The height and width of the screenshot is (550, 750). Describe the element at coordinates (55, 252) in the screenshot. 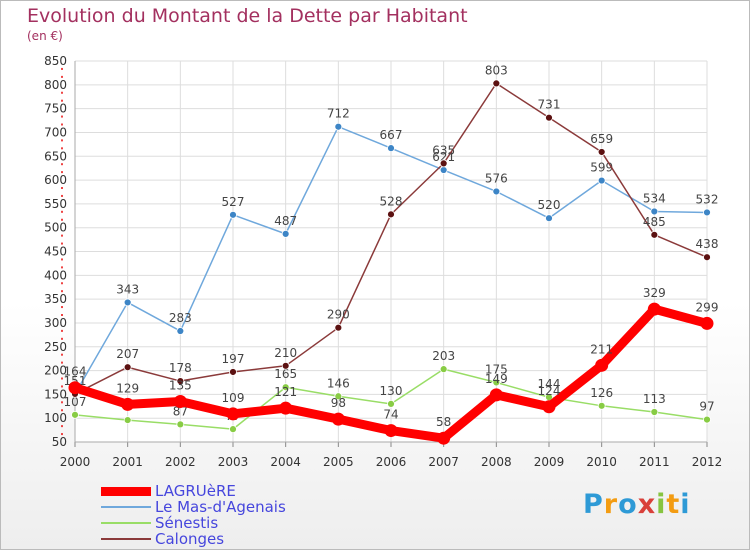

I see `y-tick-label-450: 450` at that location.